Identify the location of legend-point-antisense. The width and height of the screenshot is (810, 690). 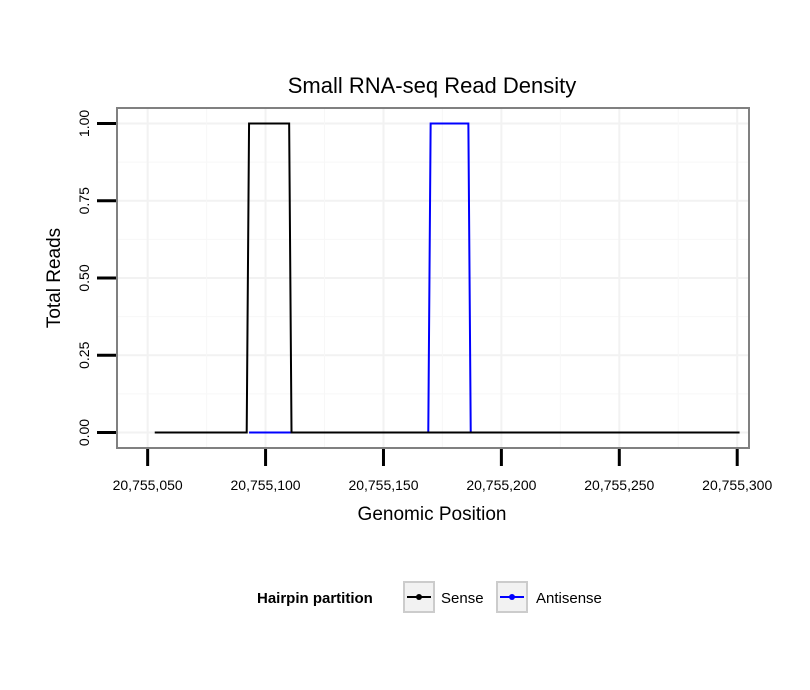
(512, 597).